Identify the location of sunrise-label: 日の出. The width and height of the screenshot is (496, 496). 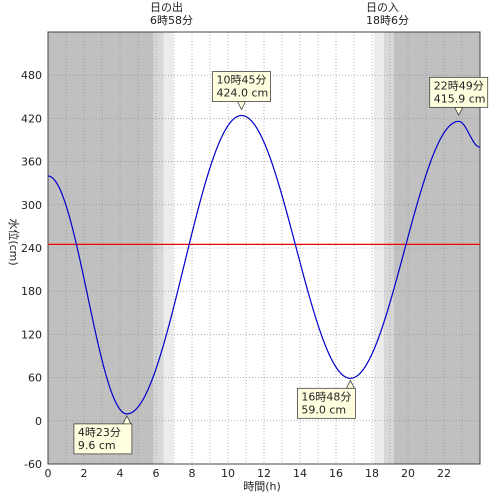
(166, 7).